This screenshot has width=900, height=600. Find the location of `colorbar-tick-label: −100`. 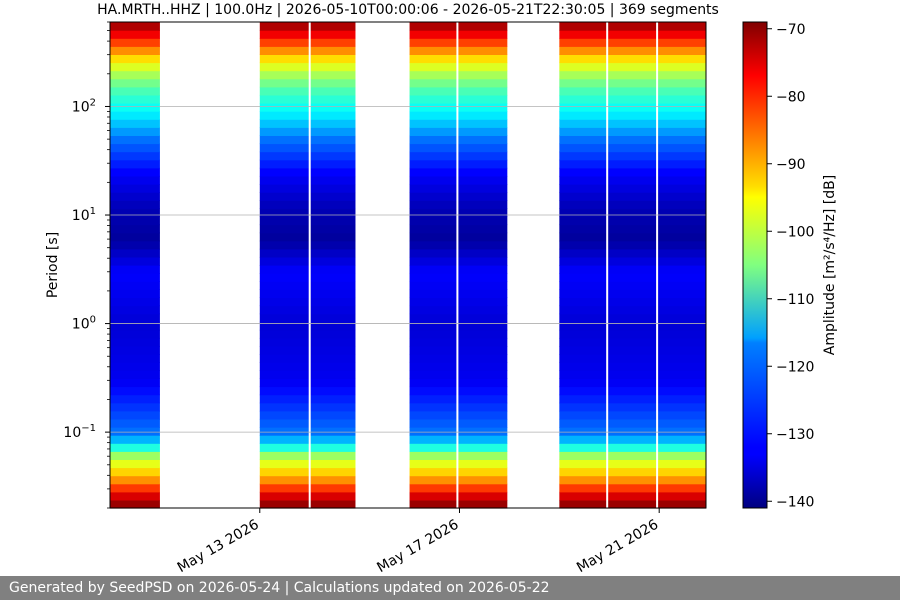

colorbar-tick-label: −100 is located at coordinates (795, 232).